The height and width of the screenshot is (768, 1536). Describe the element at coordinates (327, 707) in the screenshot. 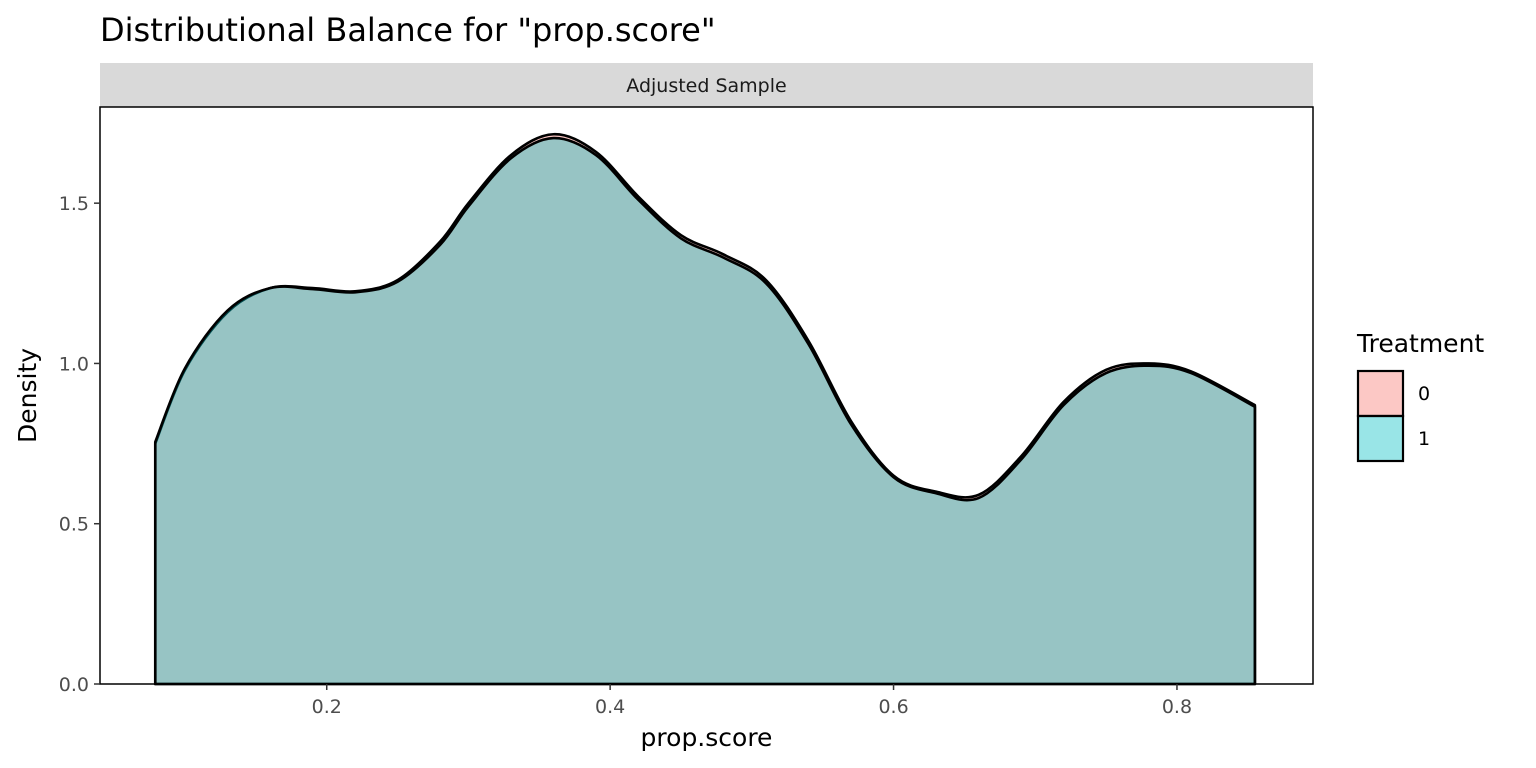

I see `x-tick-label: 0.2` at that location.